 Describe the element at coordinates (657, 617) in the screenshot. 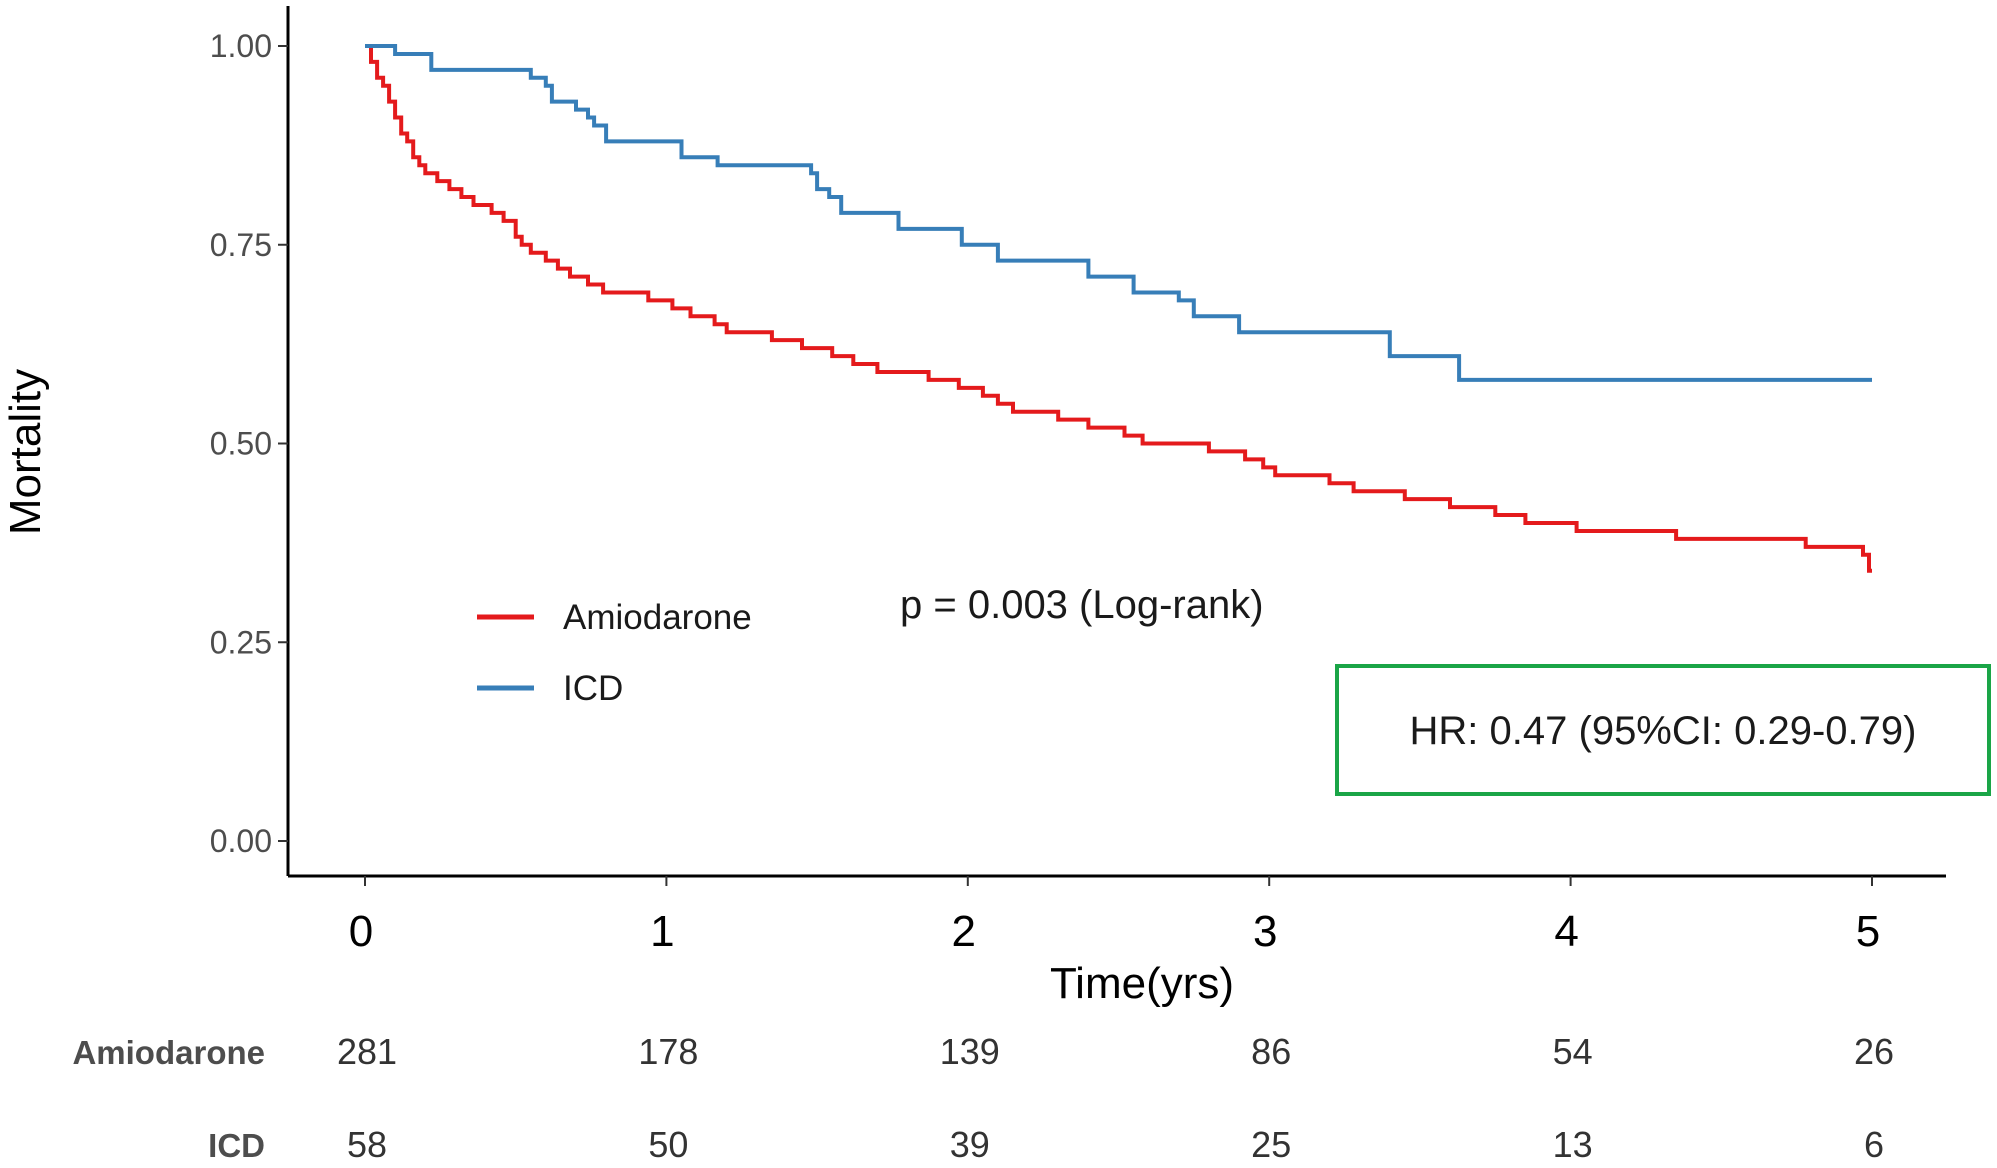

I see `legend-label-amiodarone: Amiodarone` at that location.